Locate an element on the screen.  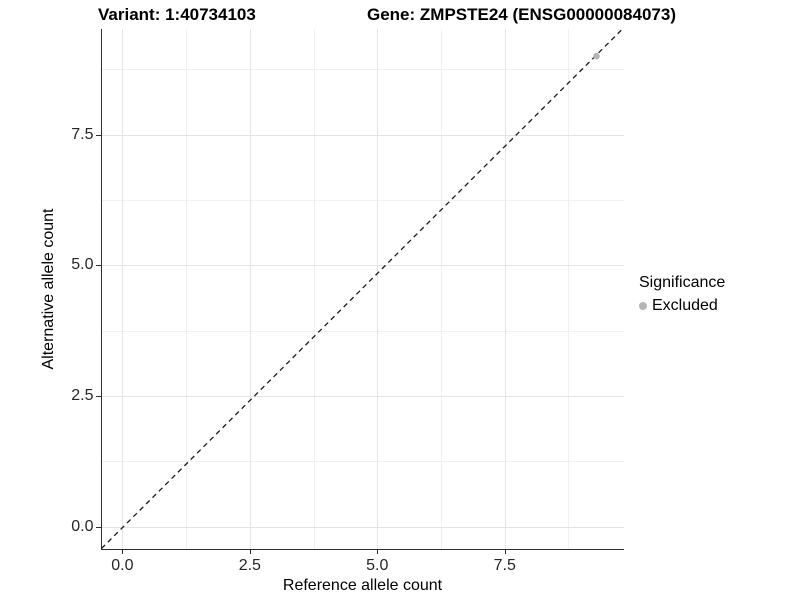
x-tick-label: 7.5 is located at coordinates (504, 565).